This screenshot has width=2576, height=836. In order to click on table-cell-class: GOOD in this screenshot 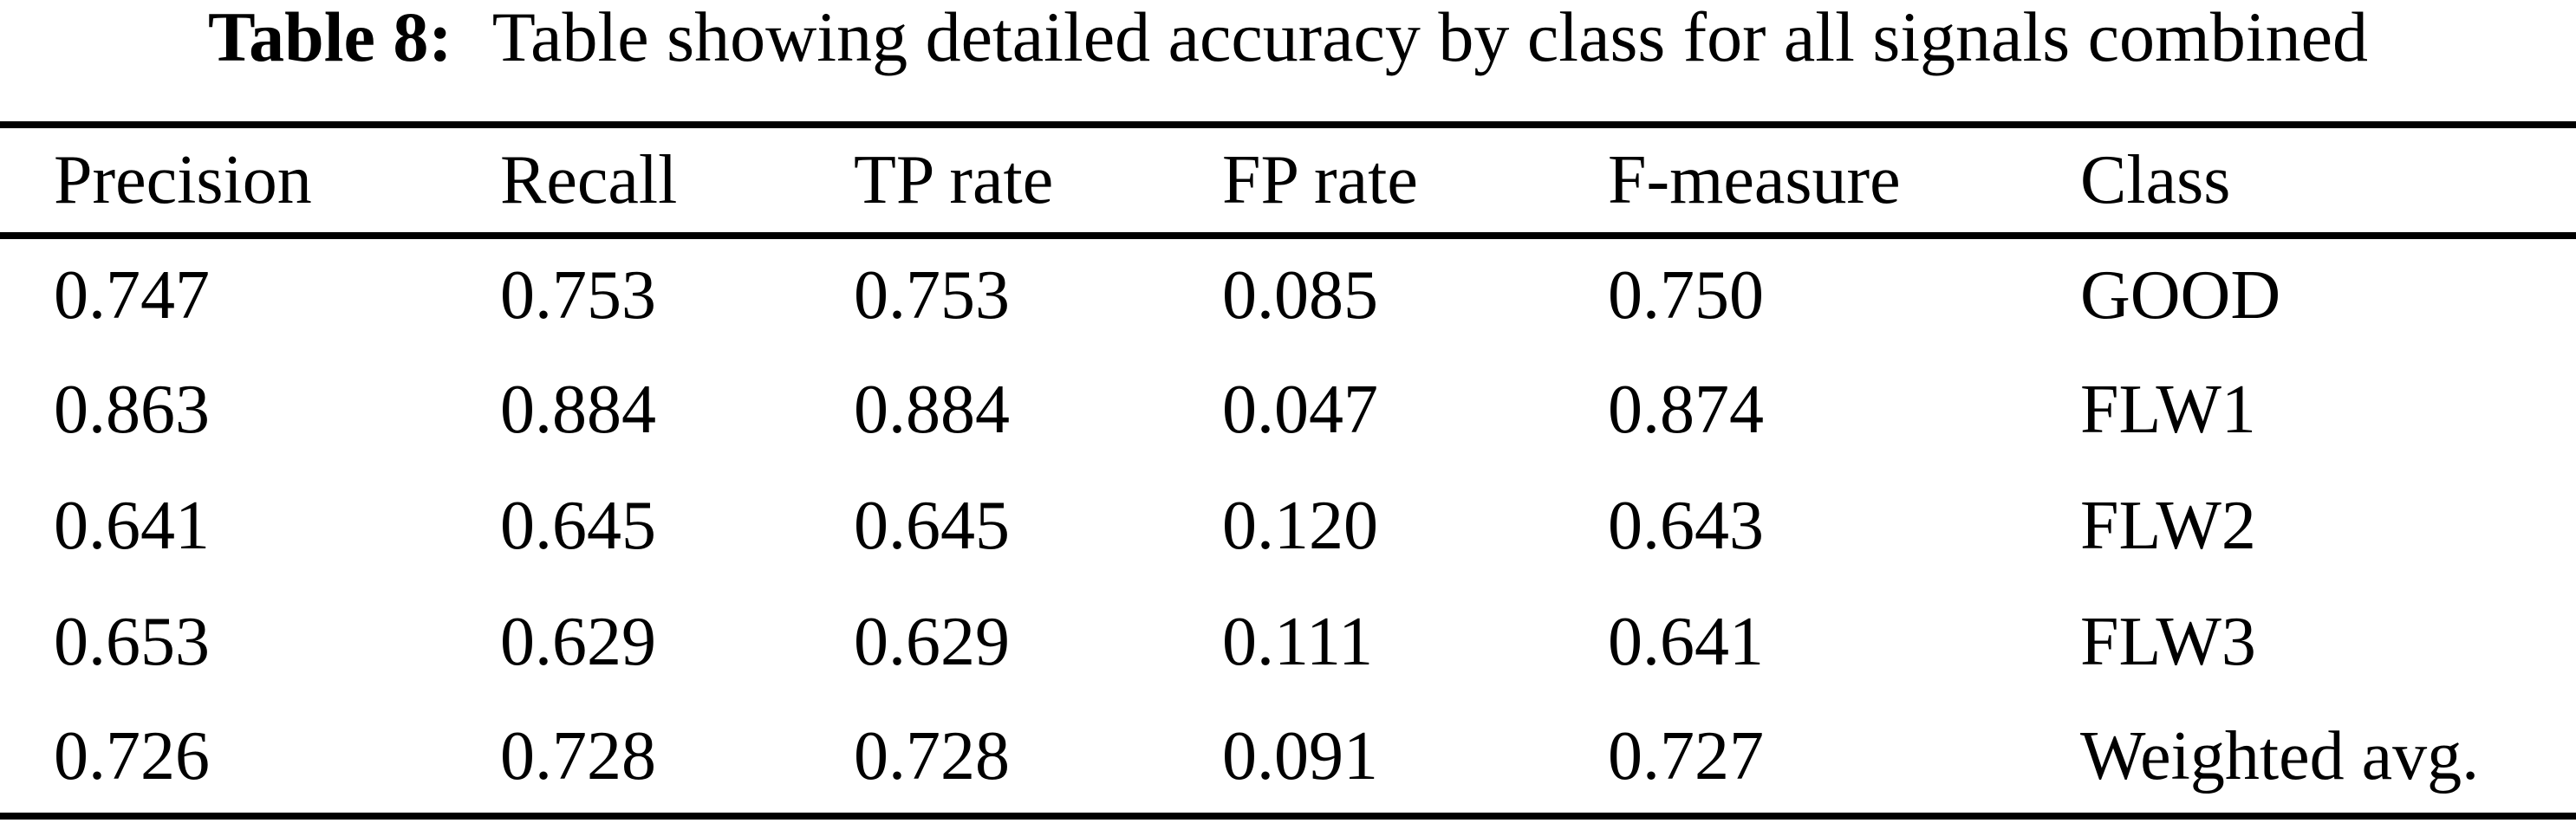, I will do `click(2180, 295)`.